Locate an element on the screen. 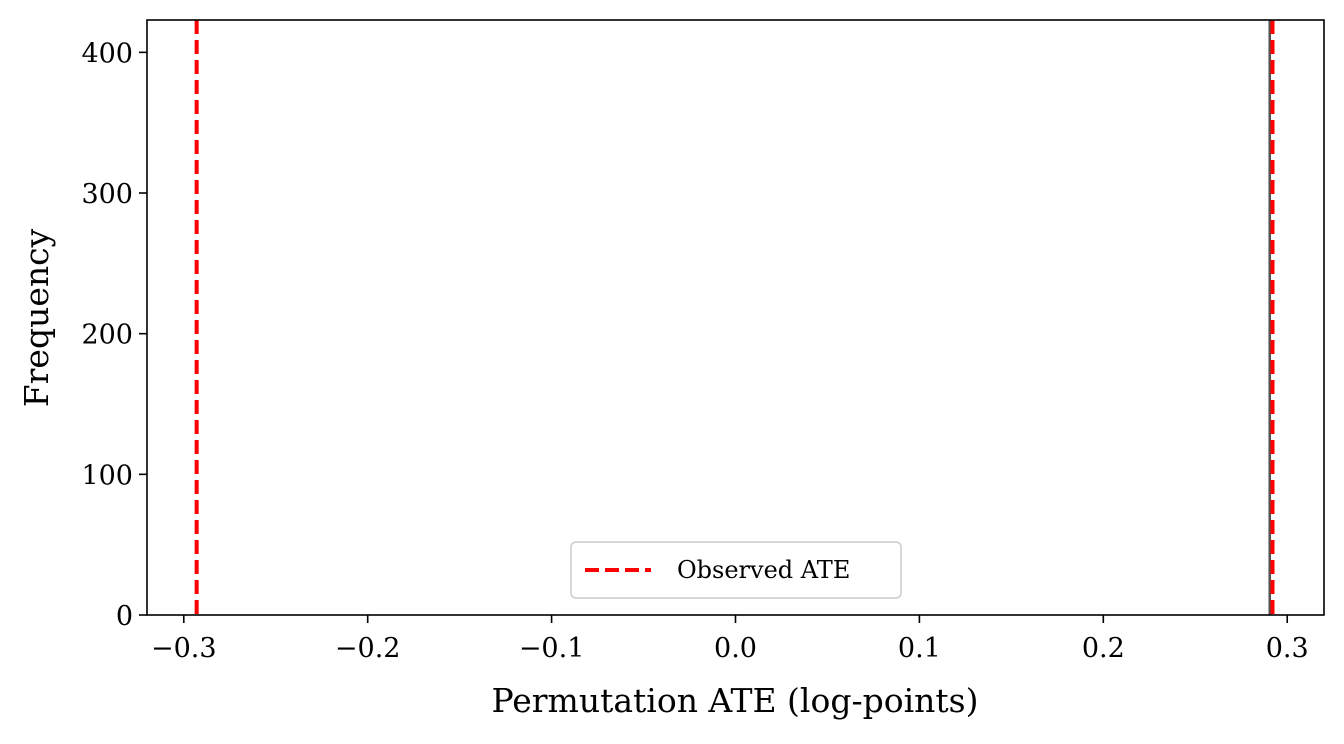  x-axis-ticks: −0.3 −0.2 −0.1 0.0 0.1 0.2 0.3 is located at coordinates (730, 639).